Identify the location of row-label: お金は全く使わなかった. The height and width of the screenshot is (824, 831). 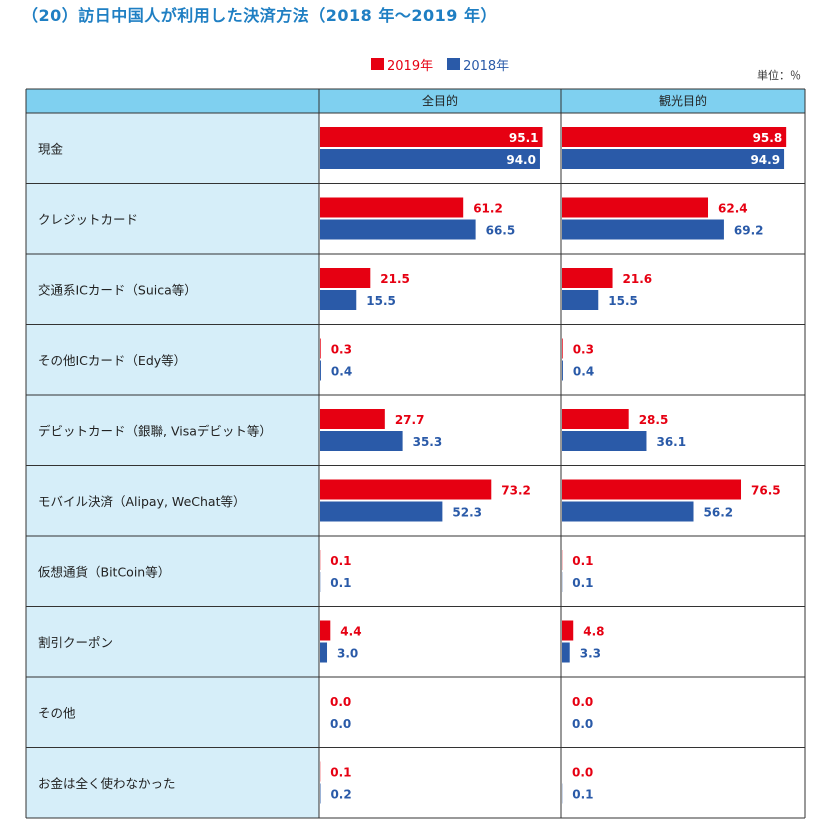
(107, 783).